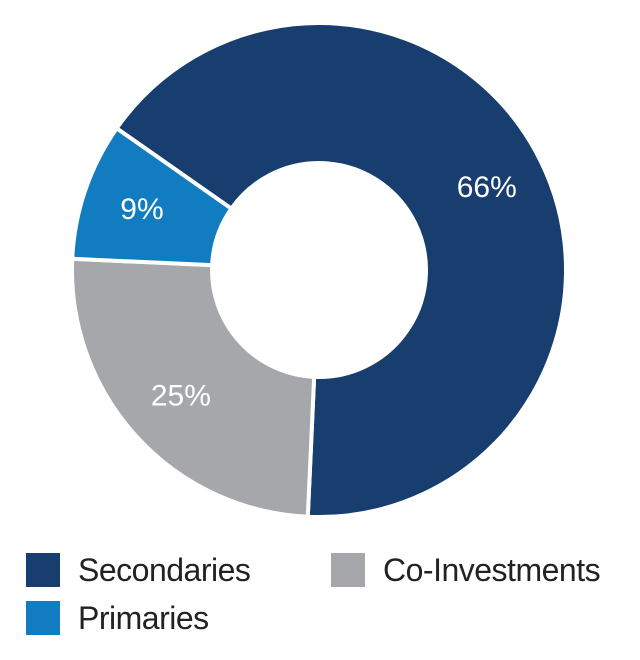 Image resolution: width=640 pixels, height=660 pixels. I want to click on slice-label-primaries: 9%, so click(141, 209).